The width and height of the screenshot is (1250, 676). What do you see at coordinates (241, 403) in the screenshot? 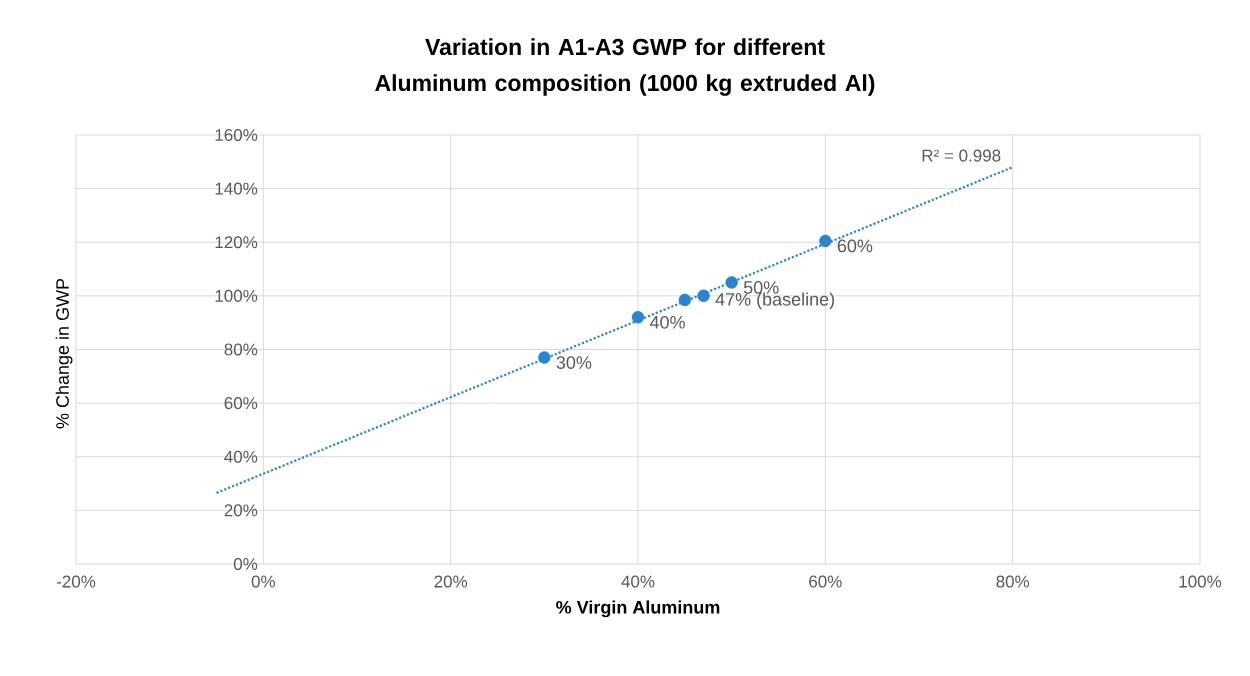
I see `y-tick-label: 60%` at bounding box center [241, 403].